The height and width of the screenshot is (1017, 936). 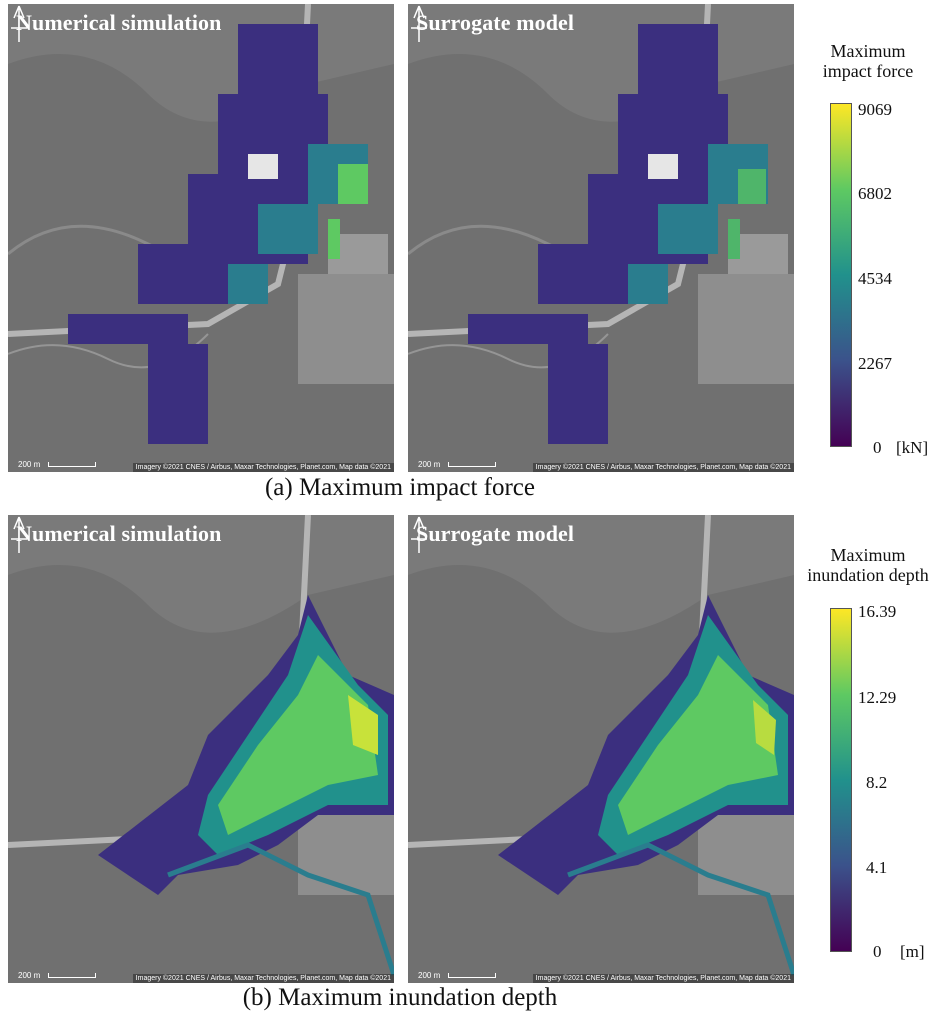 I want to click on colorbar-b-title-line2: inundation depth, so click(x=868, y=575).